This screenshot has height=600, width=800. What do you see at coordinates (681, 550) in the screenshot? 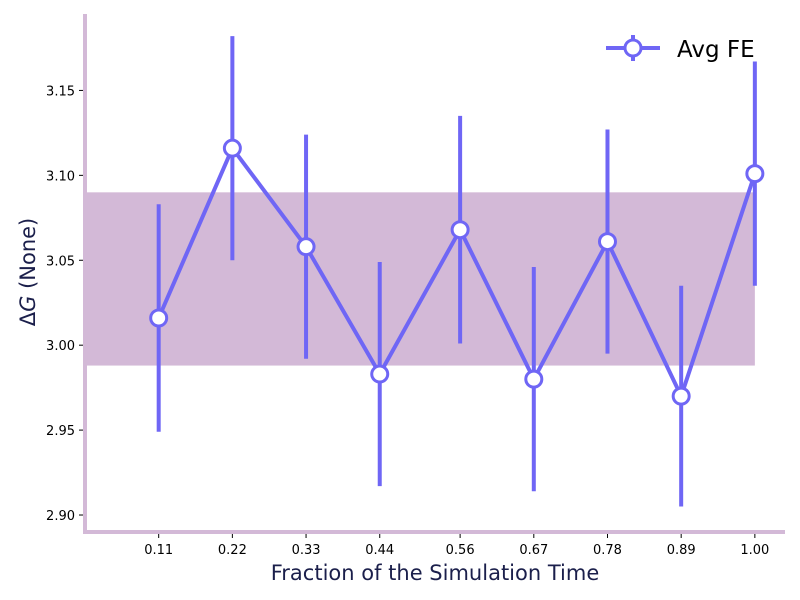
I see `x-tick-label: 0.89` at bounding box center [681, 550].